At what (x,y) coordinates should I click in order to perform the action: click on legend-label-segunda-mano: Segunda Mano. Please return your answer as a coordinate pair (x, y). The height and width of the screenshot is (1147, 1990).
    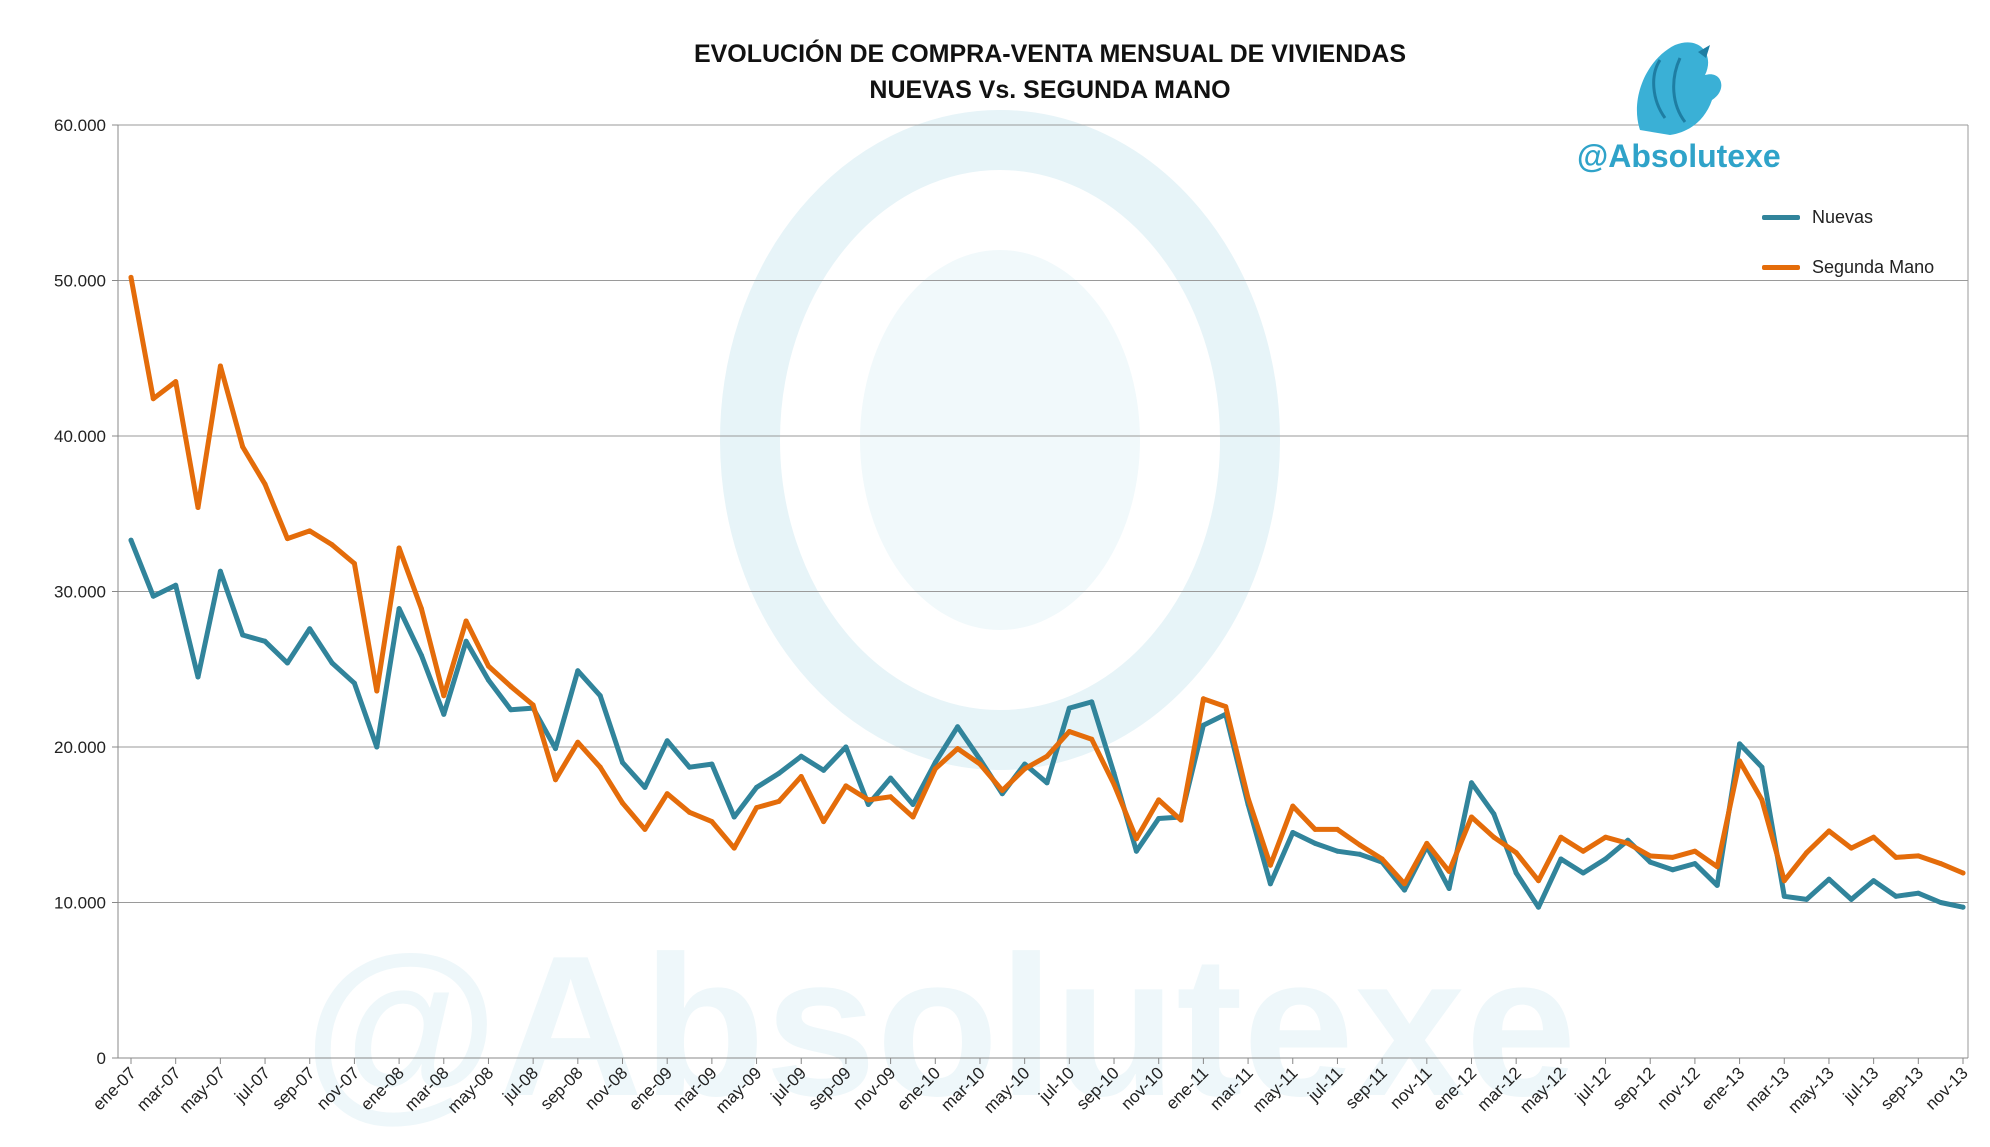
    Looking at the image, I should click on (1873, 266).